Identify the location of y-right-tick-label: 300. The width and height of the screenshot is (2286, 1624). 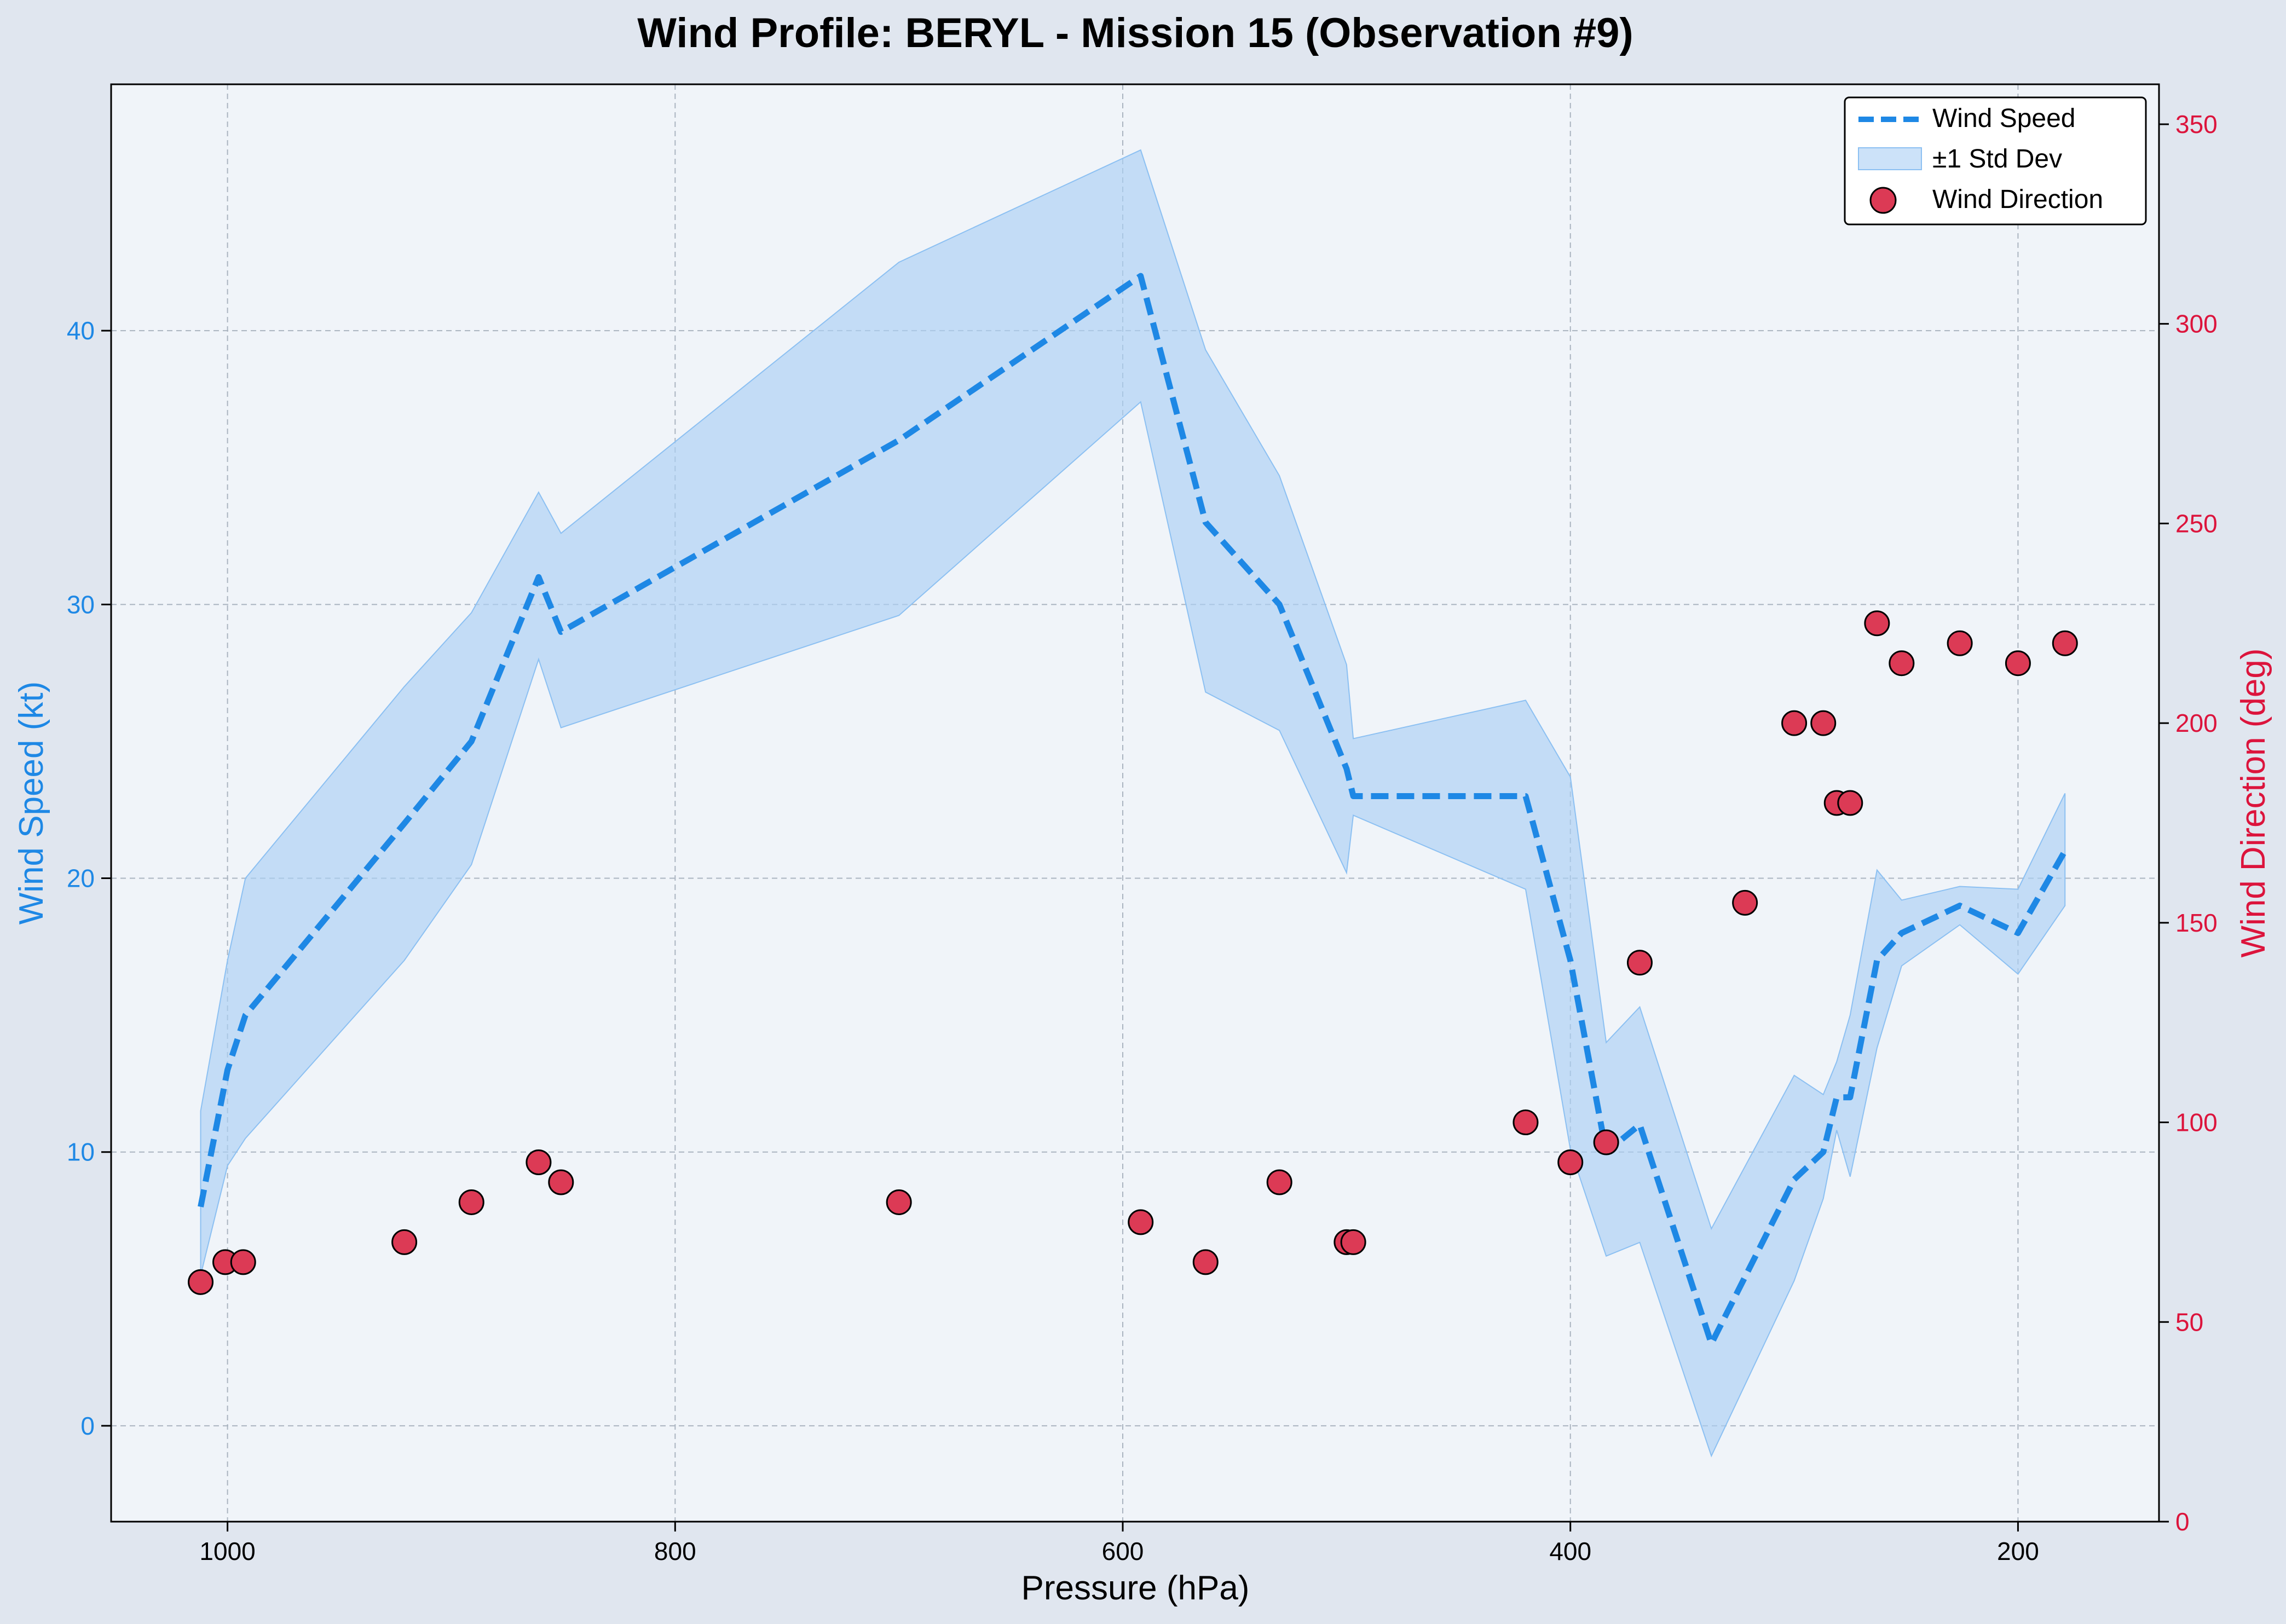
(2197, 324).